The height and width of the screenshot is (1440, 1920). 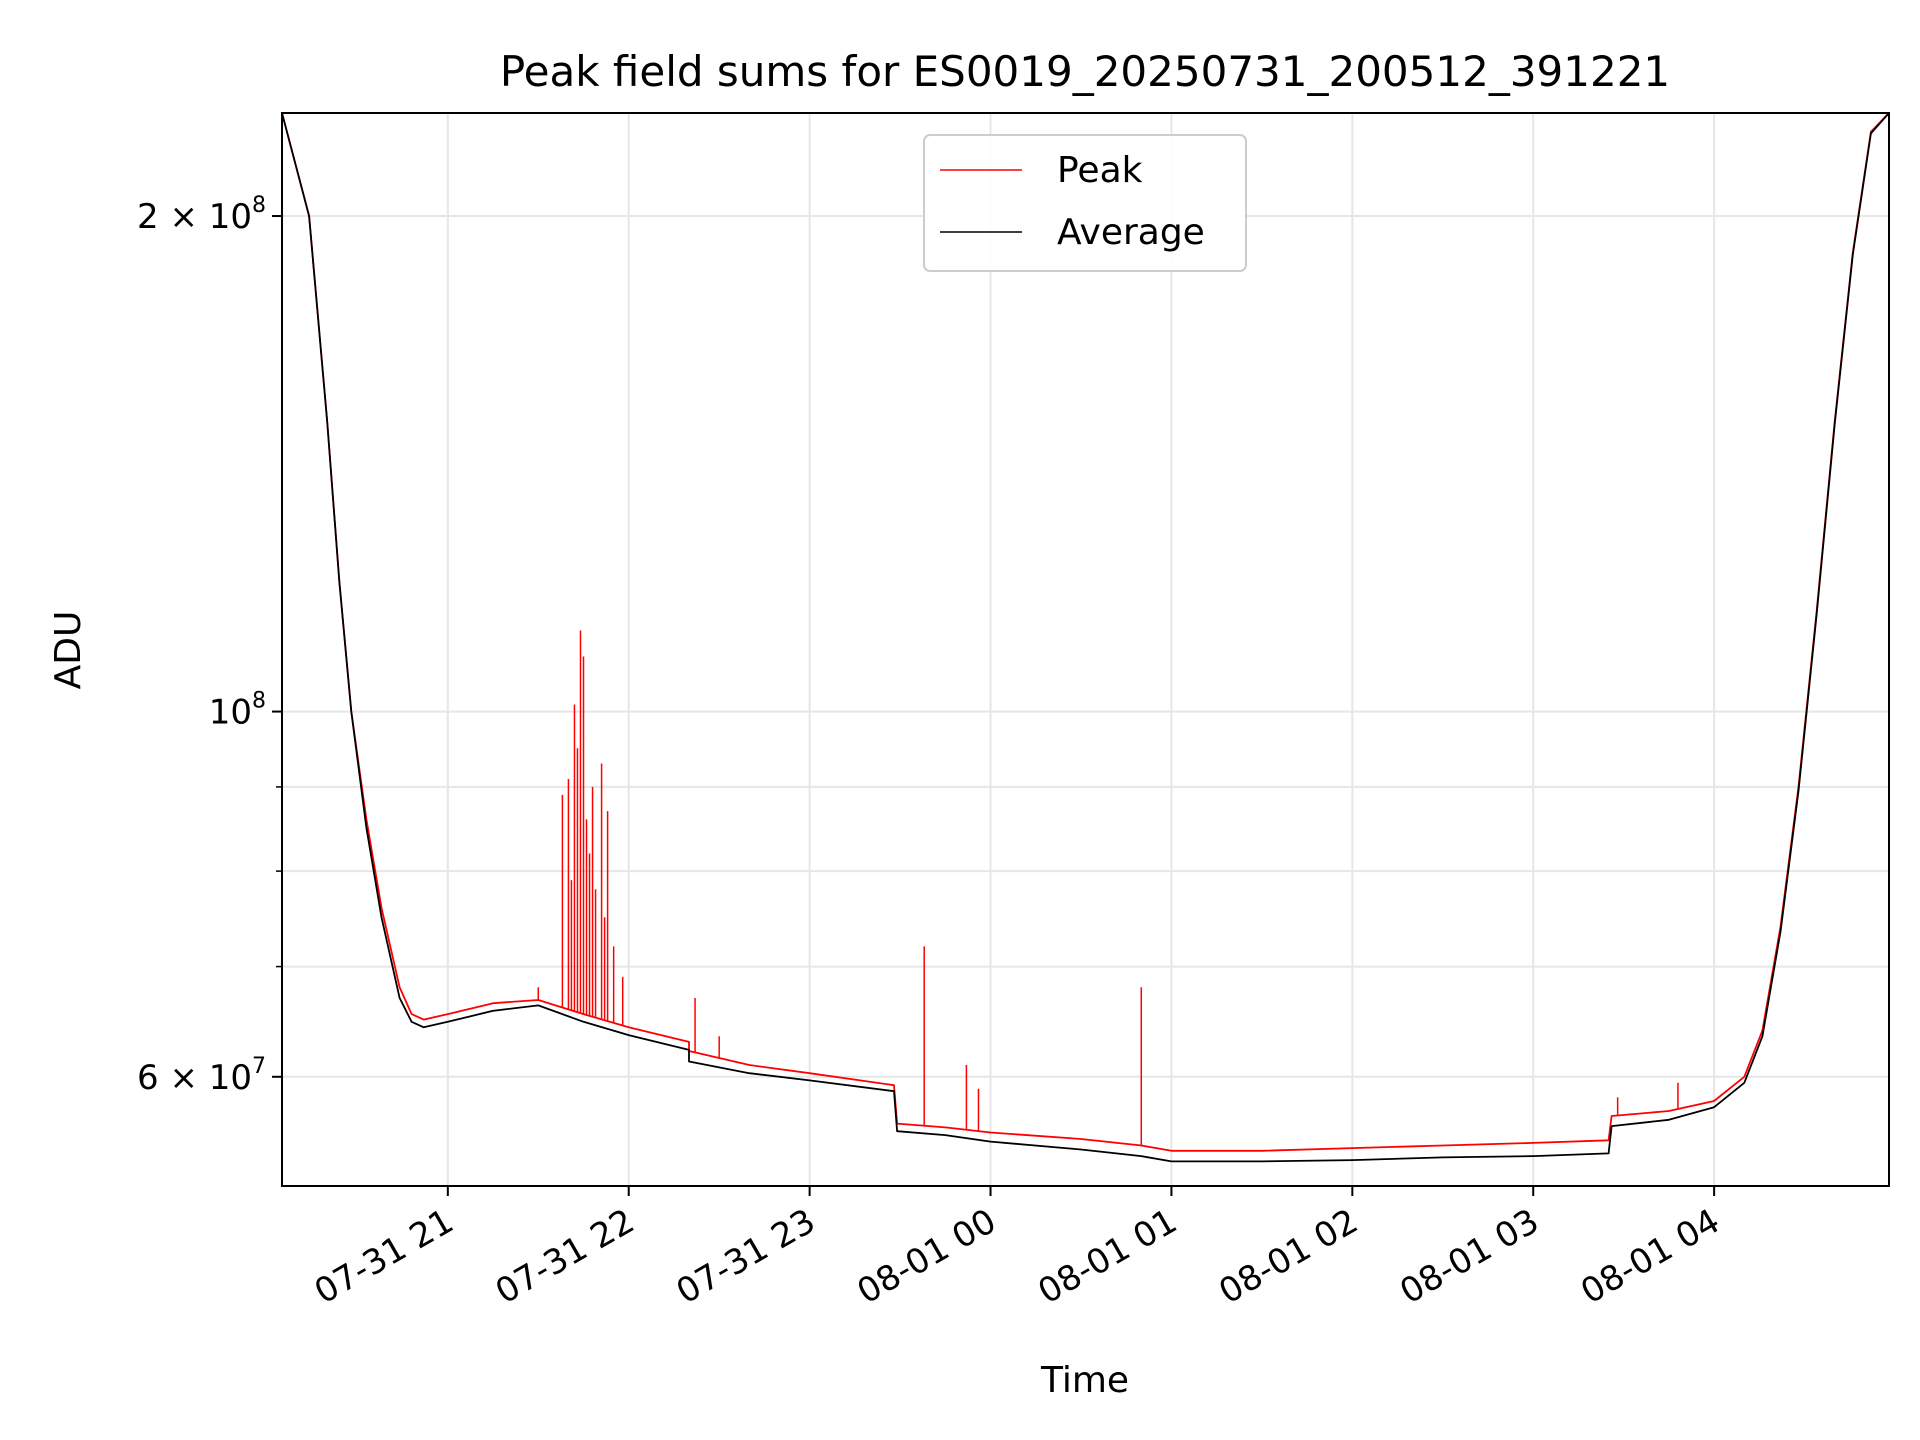 I want to click on y-axis: 2 × 108 108 6 × 107, so click(x=209, y=645).